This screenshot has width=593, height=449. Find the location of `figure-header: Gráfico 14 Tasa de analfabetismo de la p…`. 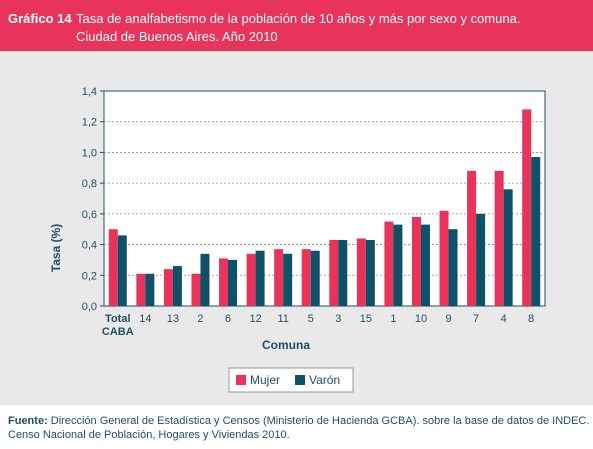

figure-header: Gráfico 14 Tasa de analfabetismo de la p… is located at coordinates (296, 25).